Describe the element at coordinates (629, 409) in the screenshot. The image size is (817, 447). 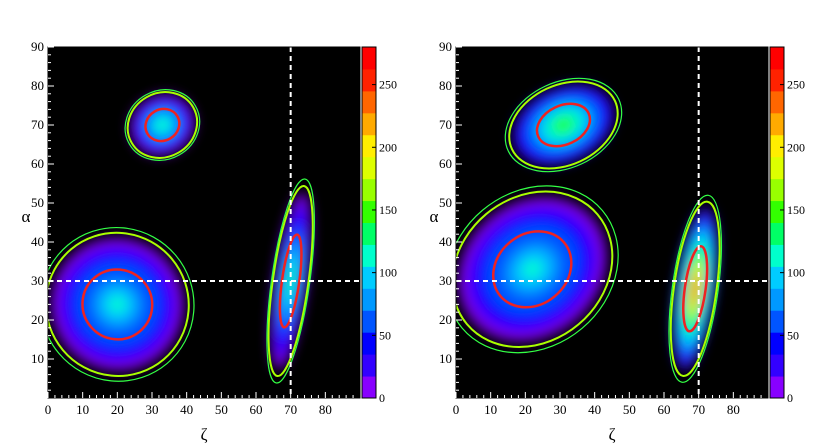
I see `x-tick-label: 50` at that location.